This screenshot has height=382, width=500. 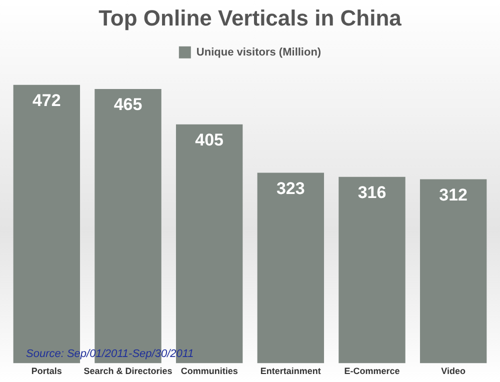 What do you see at coordinates (209, 371) in the screenshot?
I see `x-tick-label: Communities` at bounding box center [209, 371].